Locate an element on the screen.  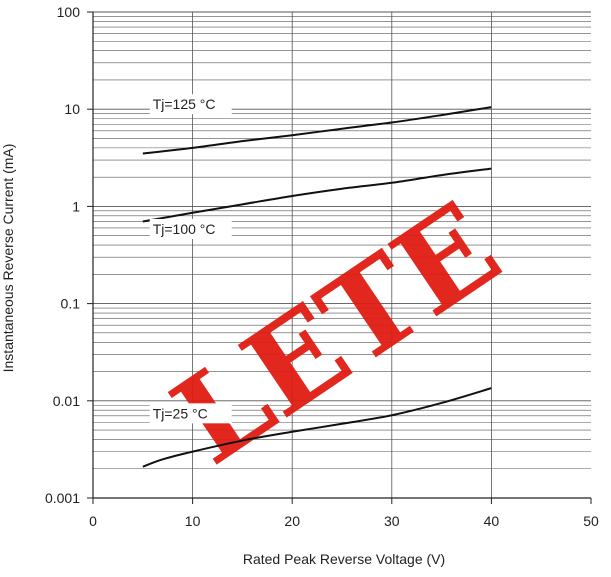
y-tick-label: 0.1 is located at coordinates (71, 304).